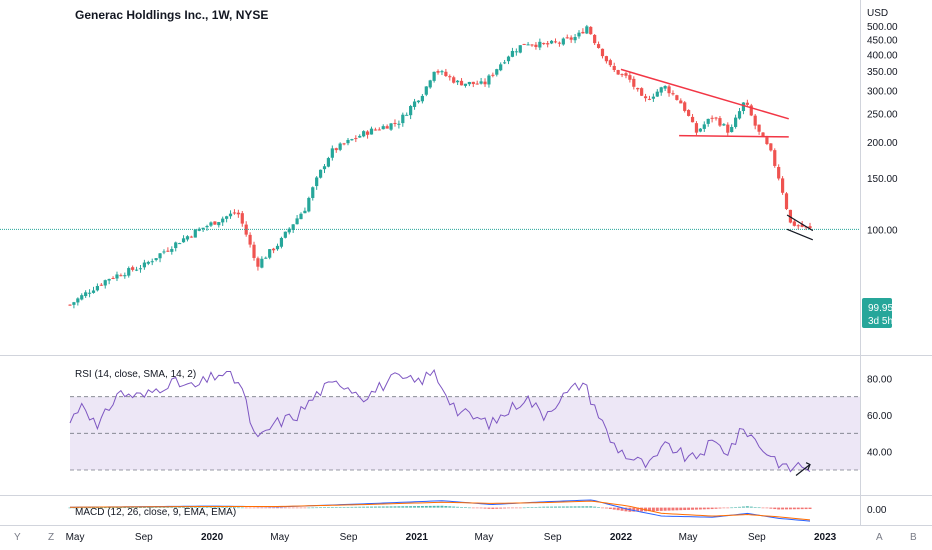  What do you see at coordinates (17, 537) in the screenshot?
I see `footer-button-y: Y` at bounding box center [17, 537].